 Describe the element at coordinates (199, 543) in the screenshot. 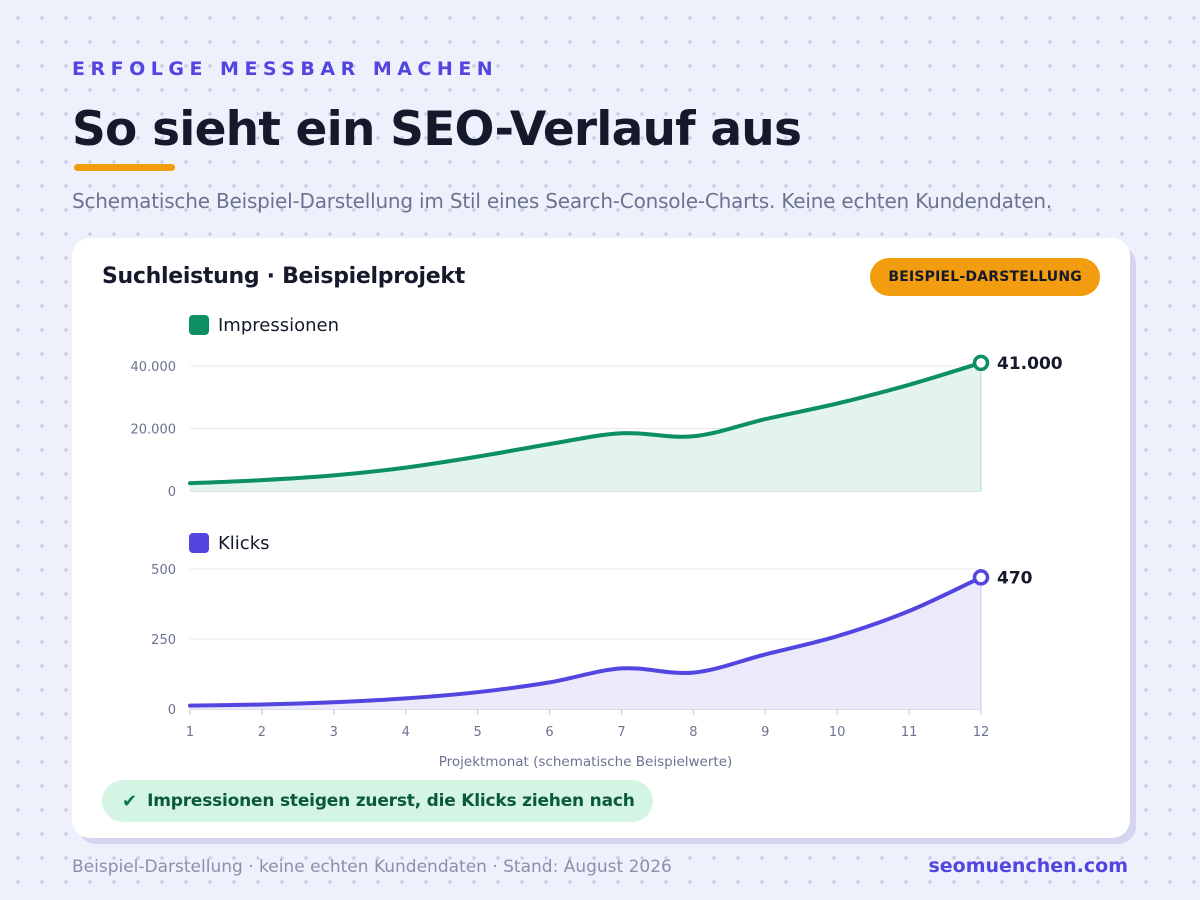

I see `clicks-legend-swatch` at that location.